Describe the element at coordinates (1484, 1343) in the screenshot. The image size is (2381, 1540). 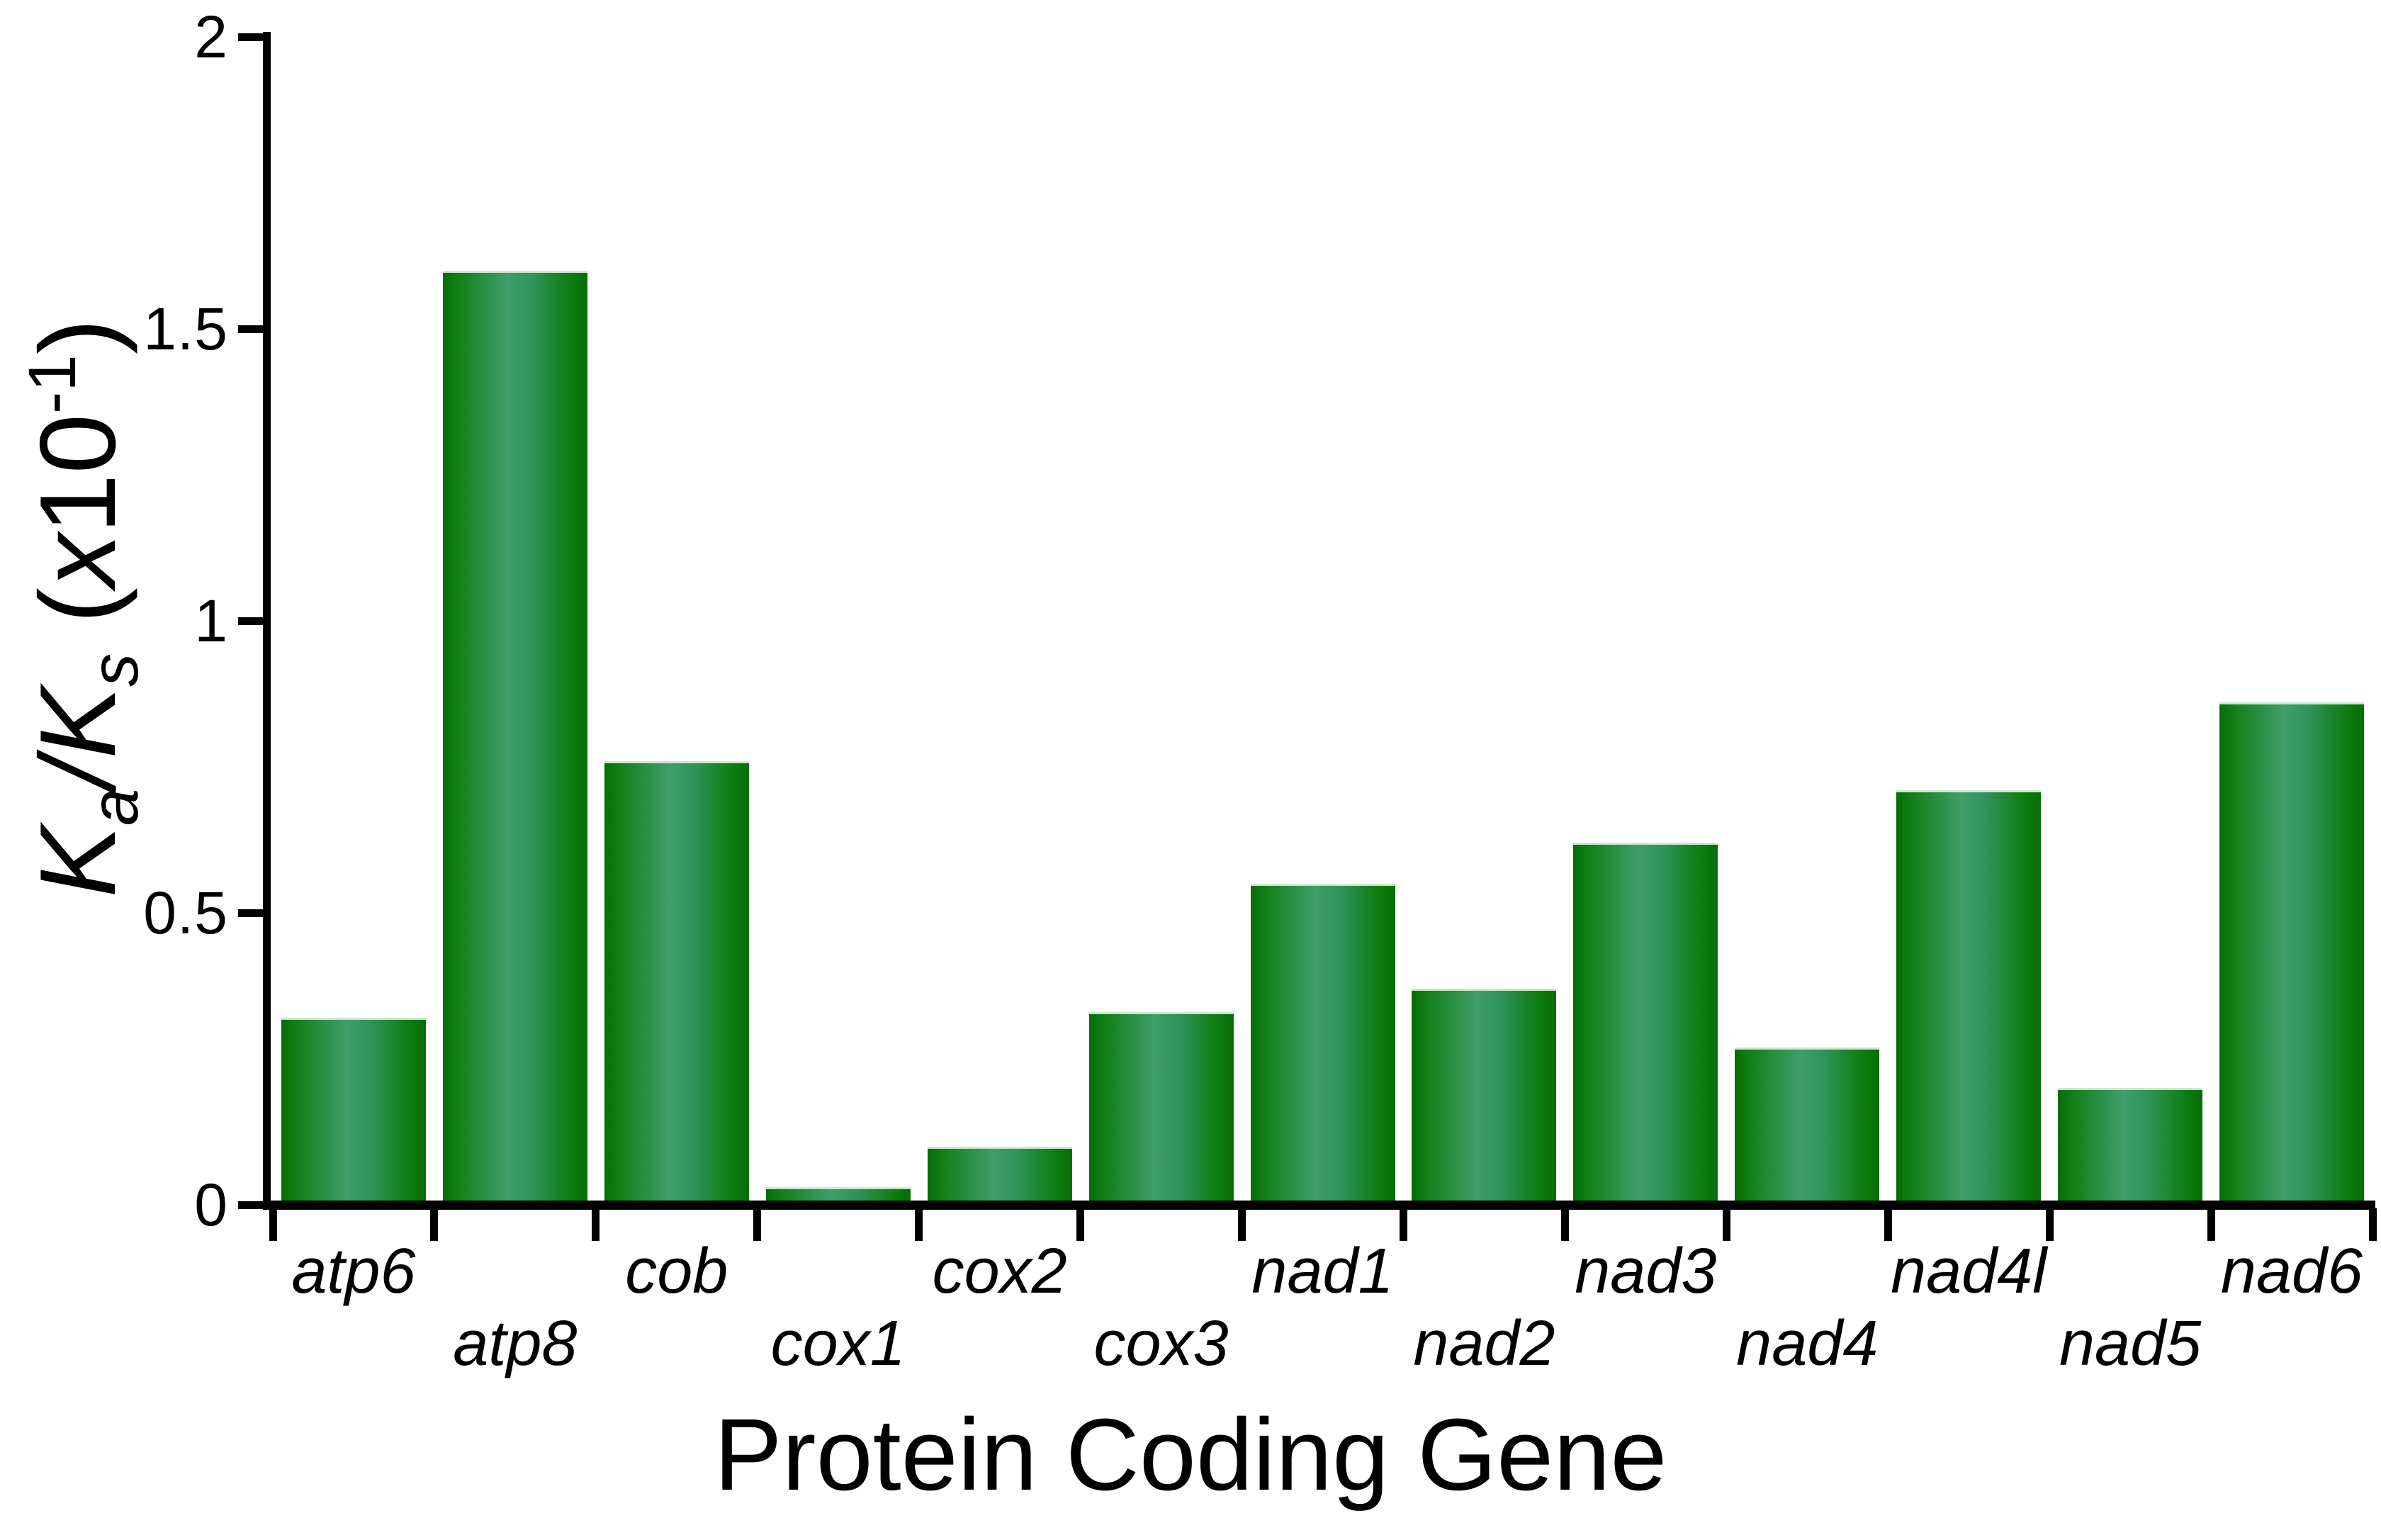
I see `gene-label-nad2: nad2` at that location.